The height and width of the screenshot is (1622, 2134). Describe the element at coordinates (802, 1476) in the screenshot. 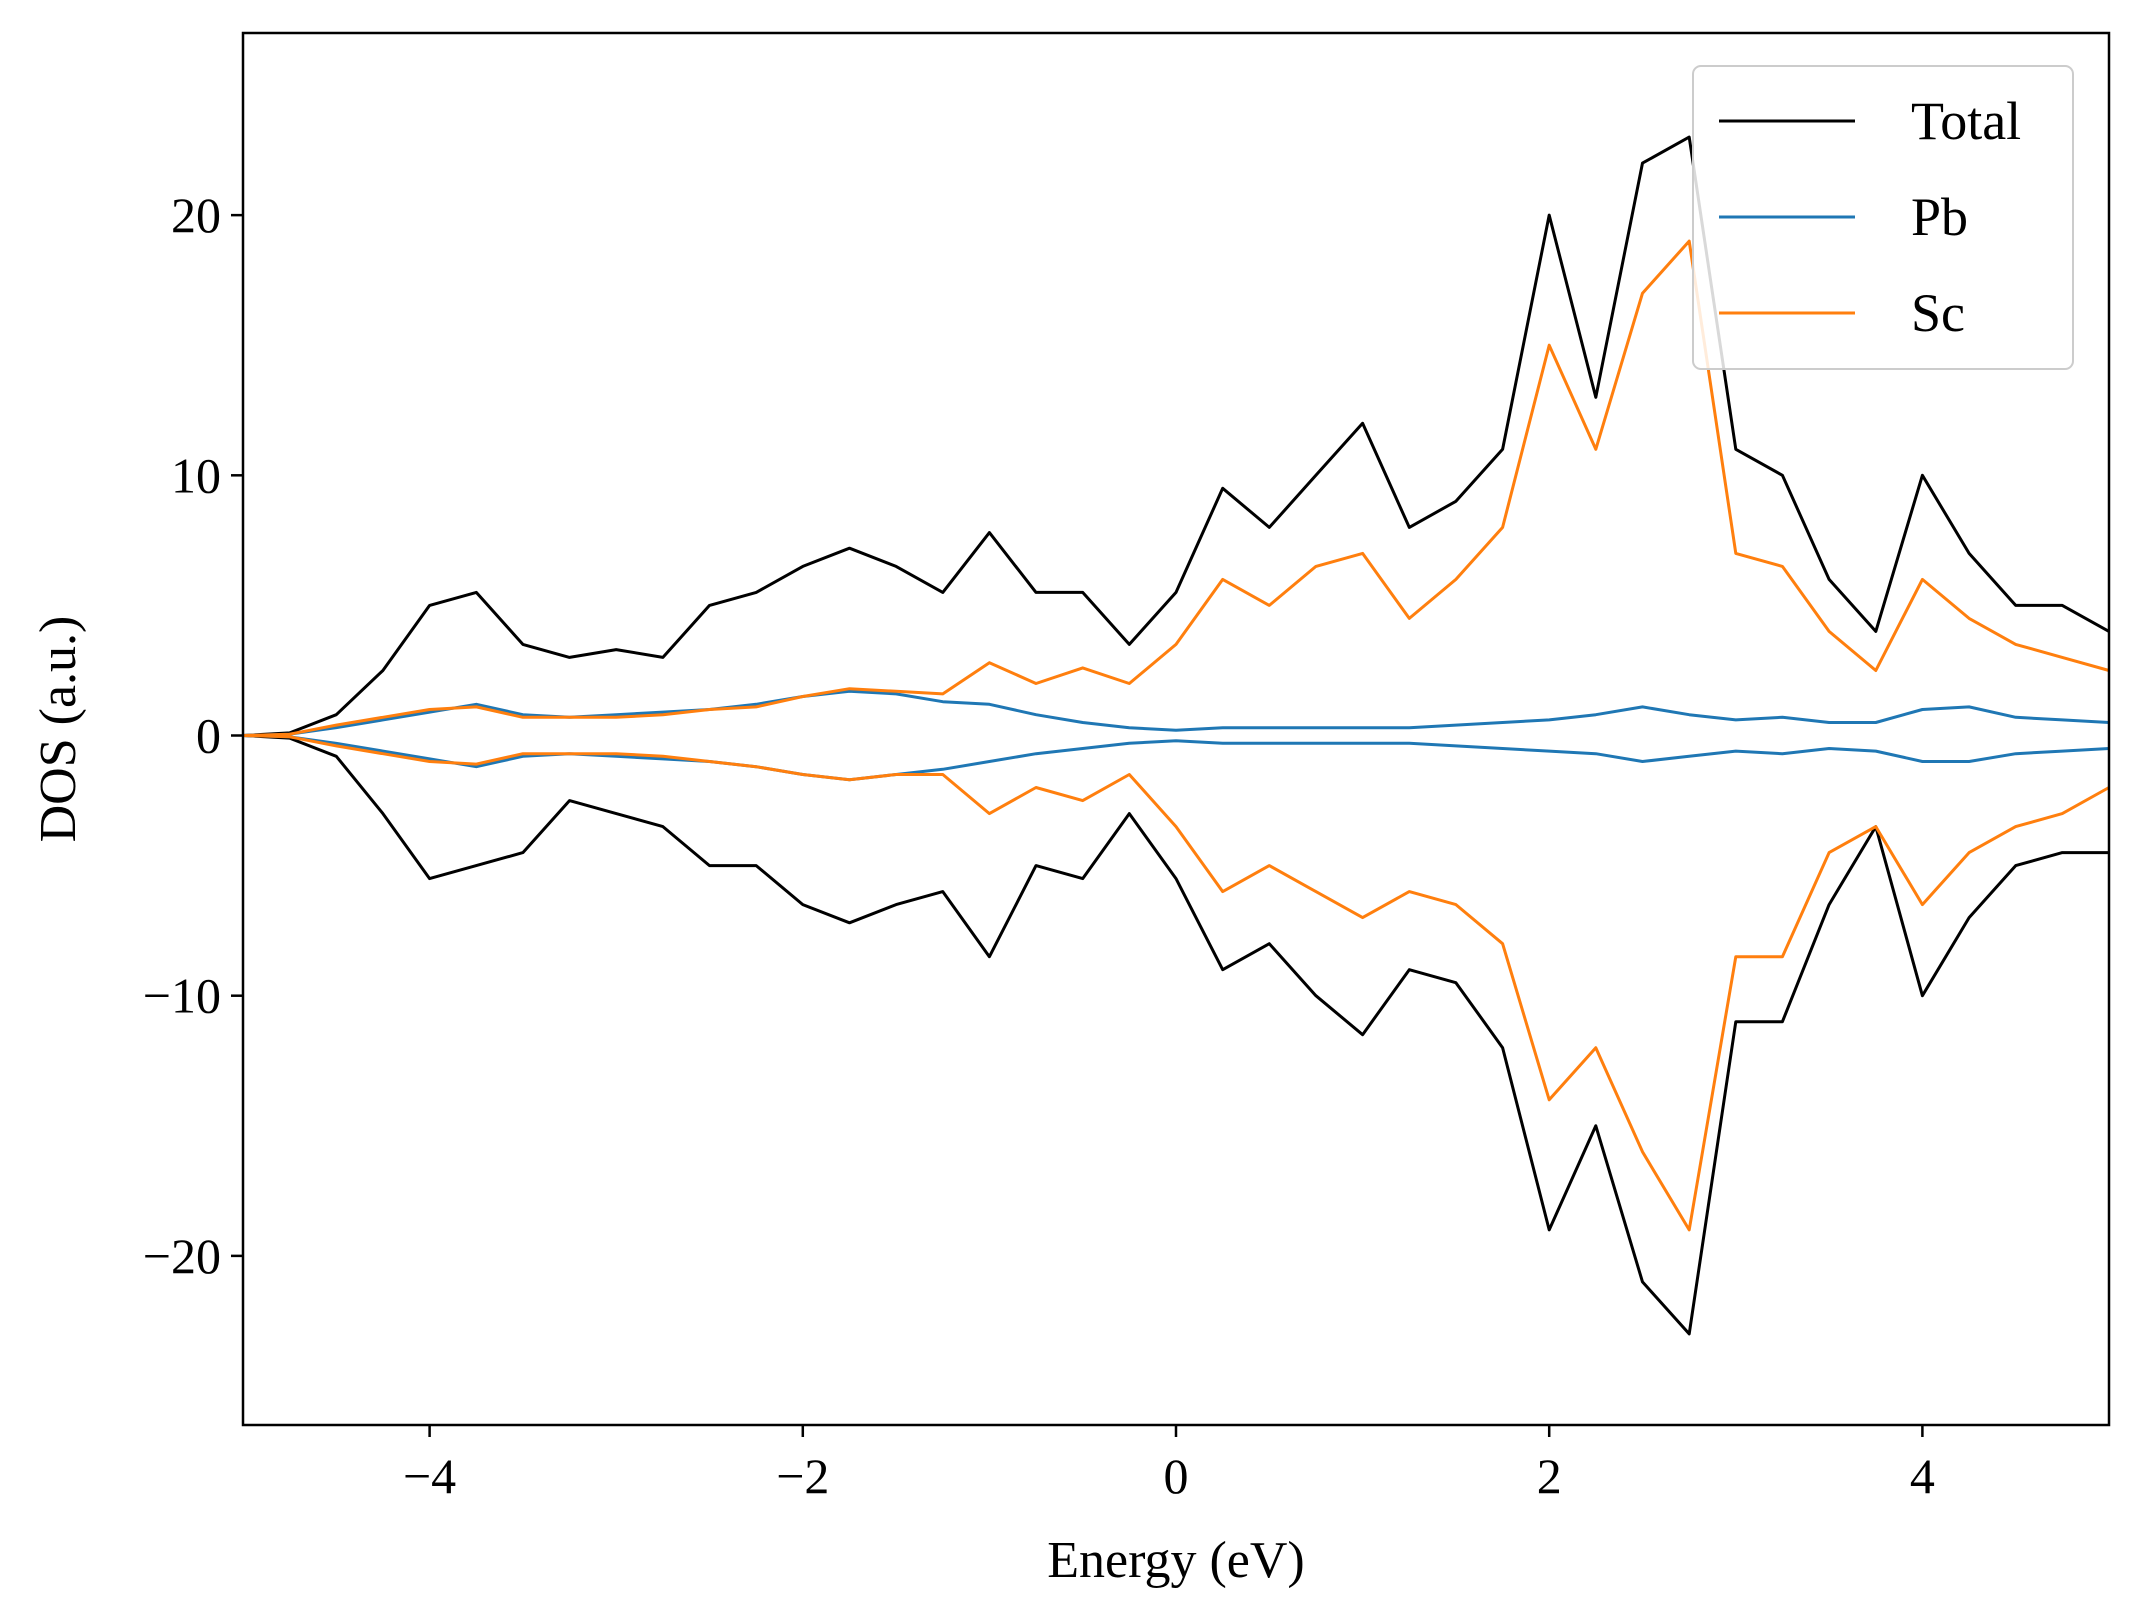

I see `x-tick-label: −2` at that location.